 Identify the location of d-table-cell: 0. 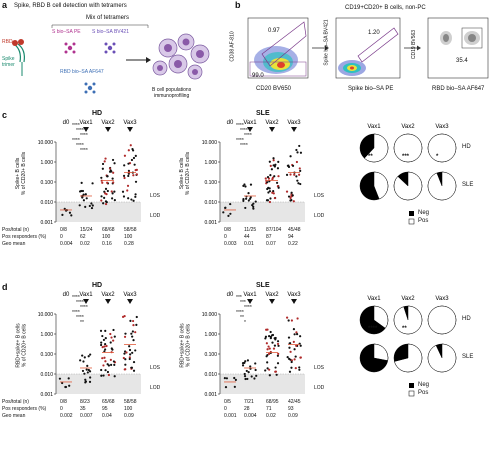
(61, 409).